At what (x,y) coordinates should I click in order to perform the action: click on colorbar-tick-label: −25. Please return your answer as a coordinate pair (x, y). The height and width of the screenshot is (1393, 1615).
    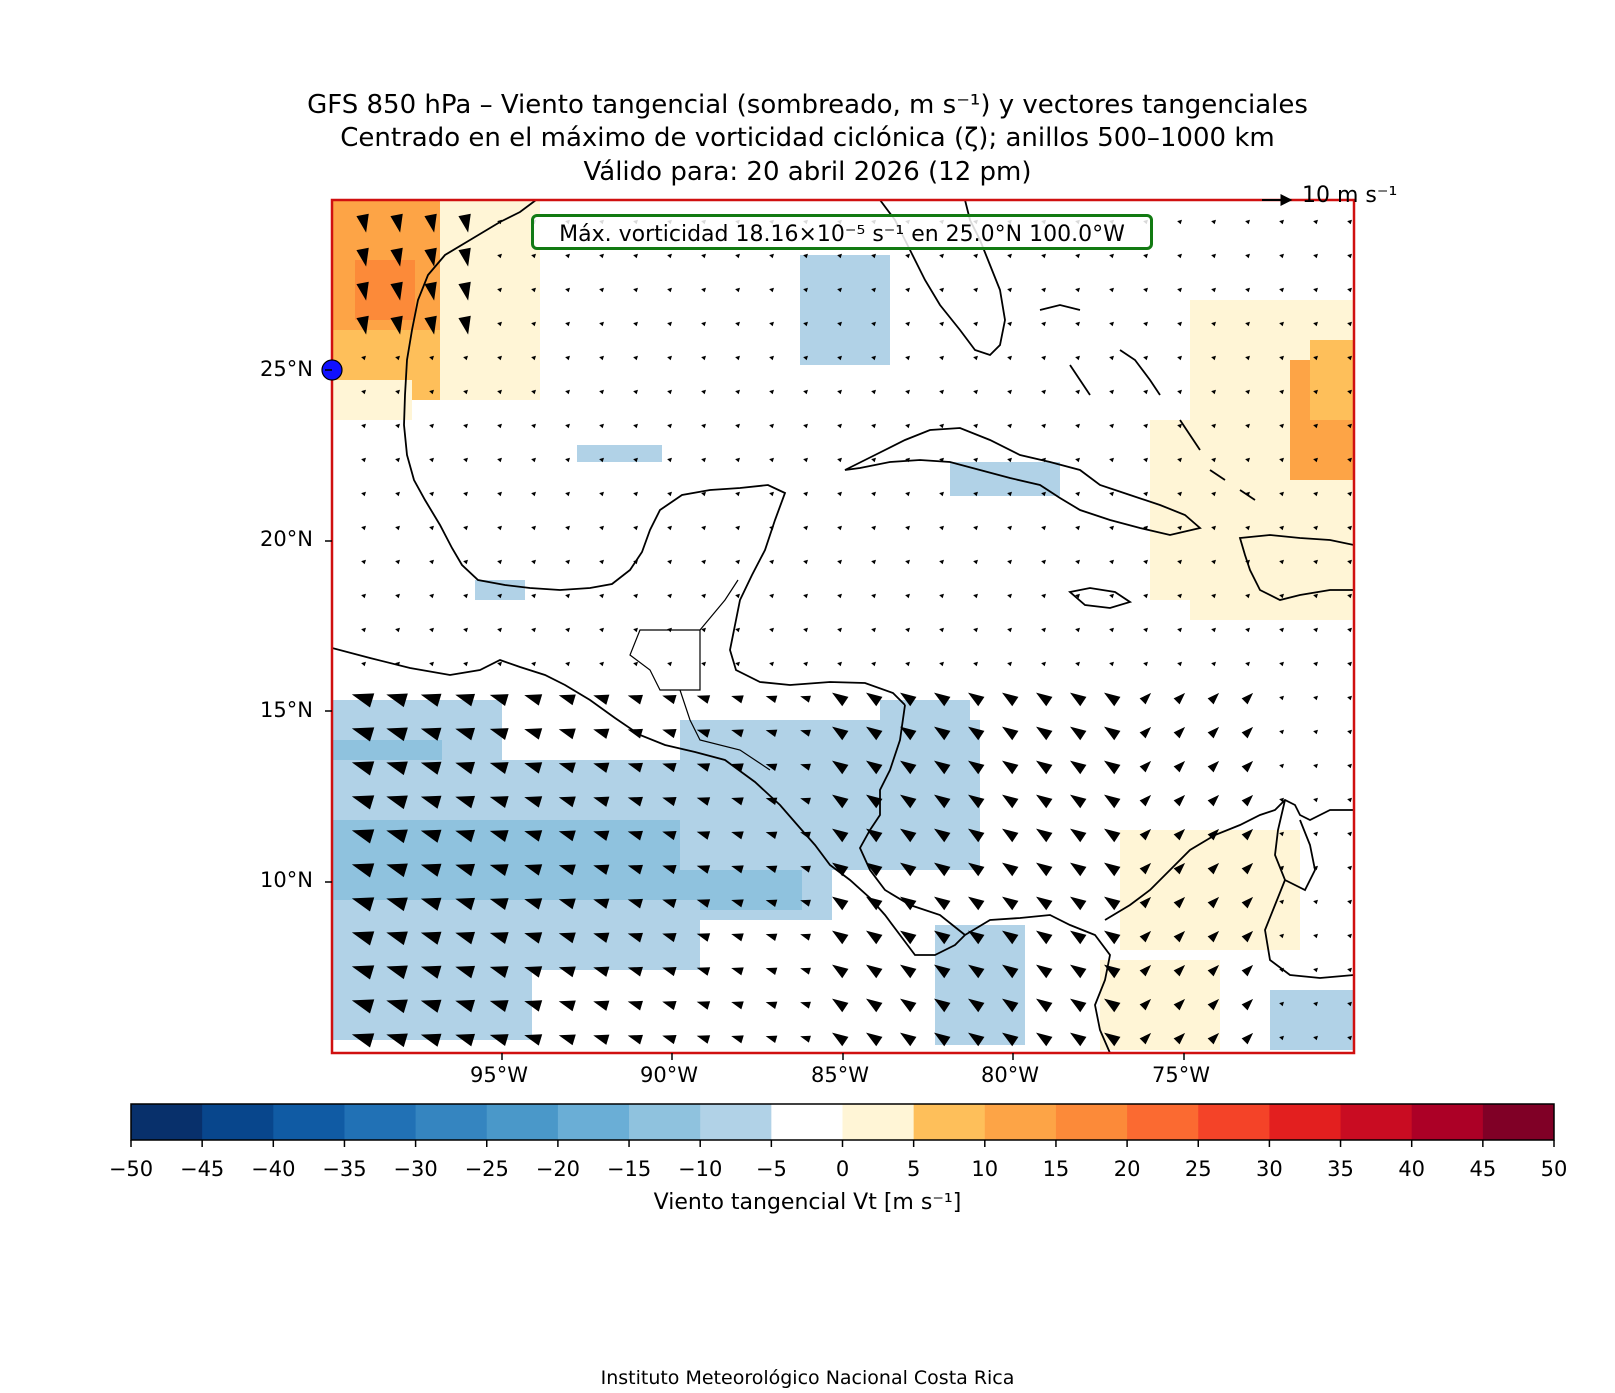
    Looking at the image, I should click on (486, 1169).